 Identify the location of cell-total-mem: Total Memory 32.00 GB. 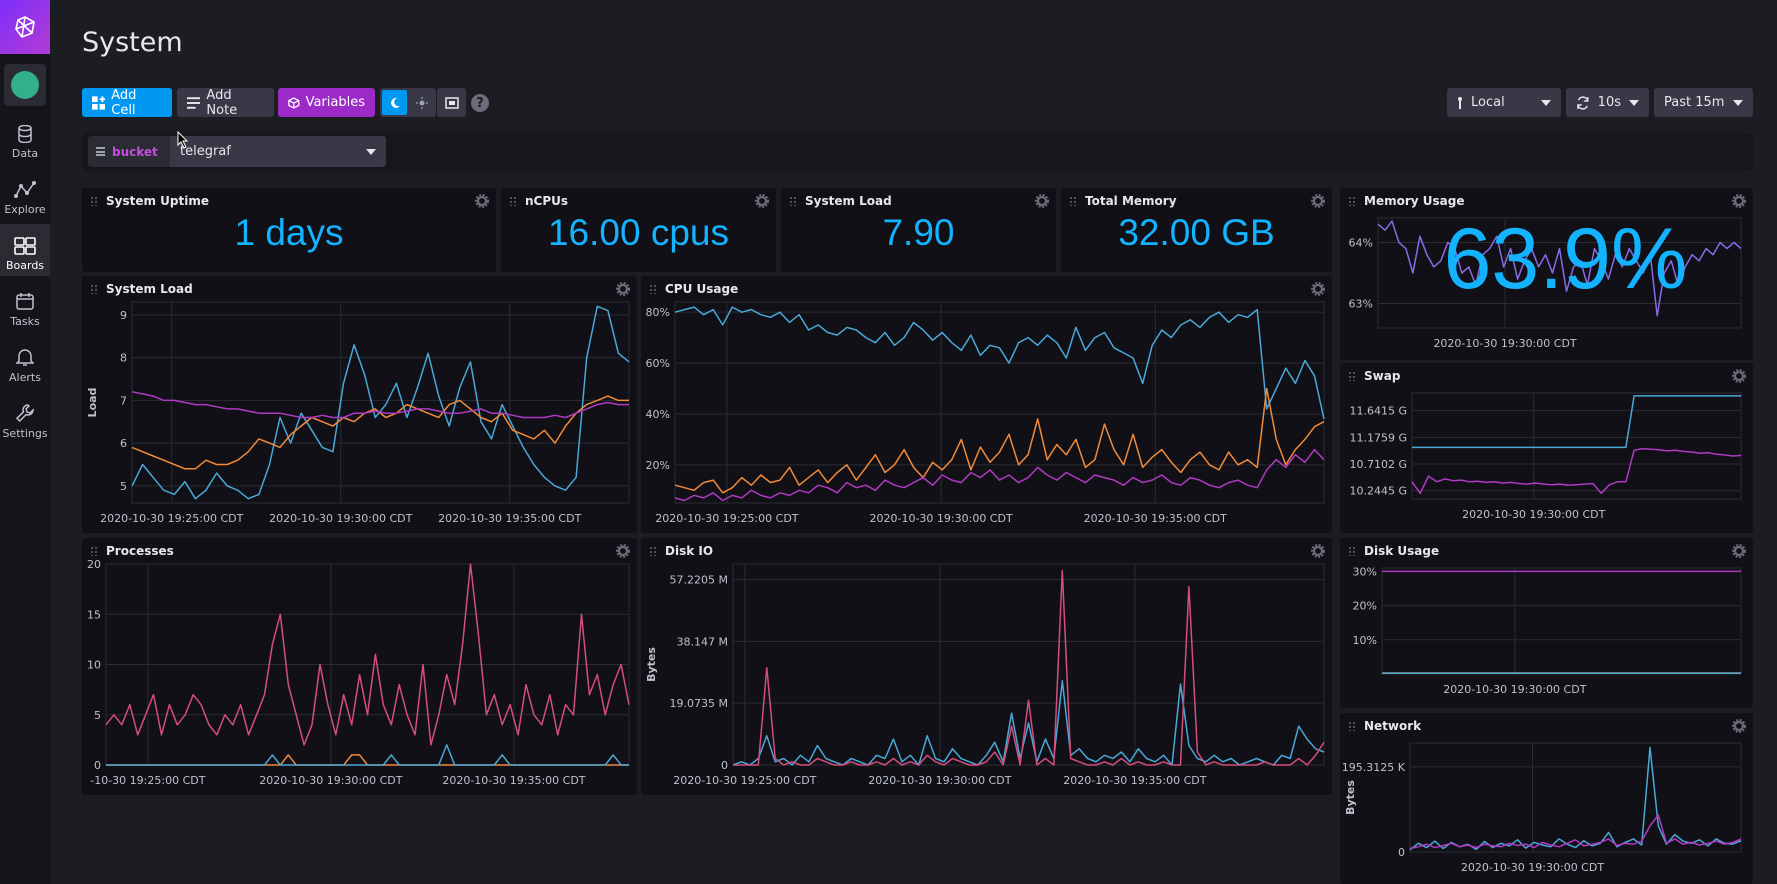
(1196, 230).